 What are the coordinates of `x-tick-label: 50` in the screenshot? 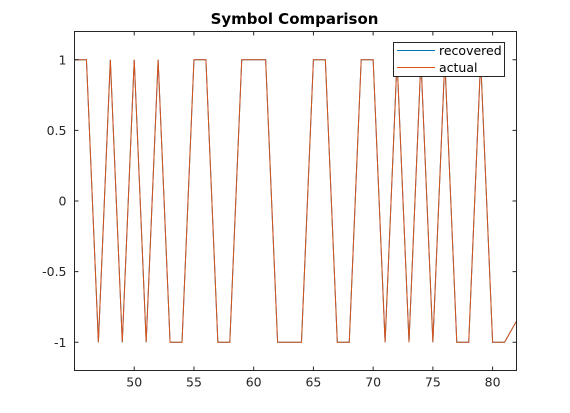 It's located at (134, 382).